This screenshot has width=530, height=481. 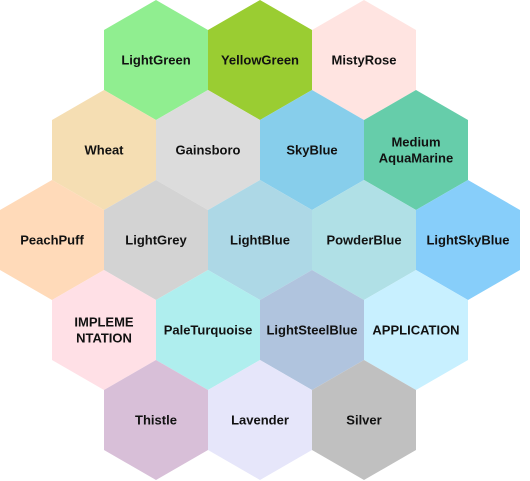 I want to click on hexagon-label: Thistle, so click(x=156, y=420).